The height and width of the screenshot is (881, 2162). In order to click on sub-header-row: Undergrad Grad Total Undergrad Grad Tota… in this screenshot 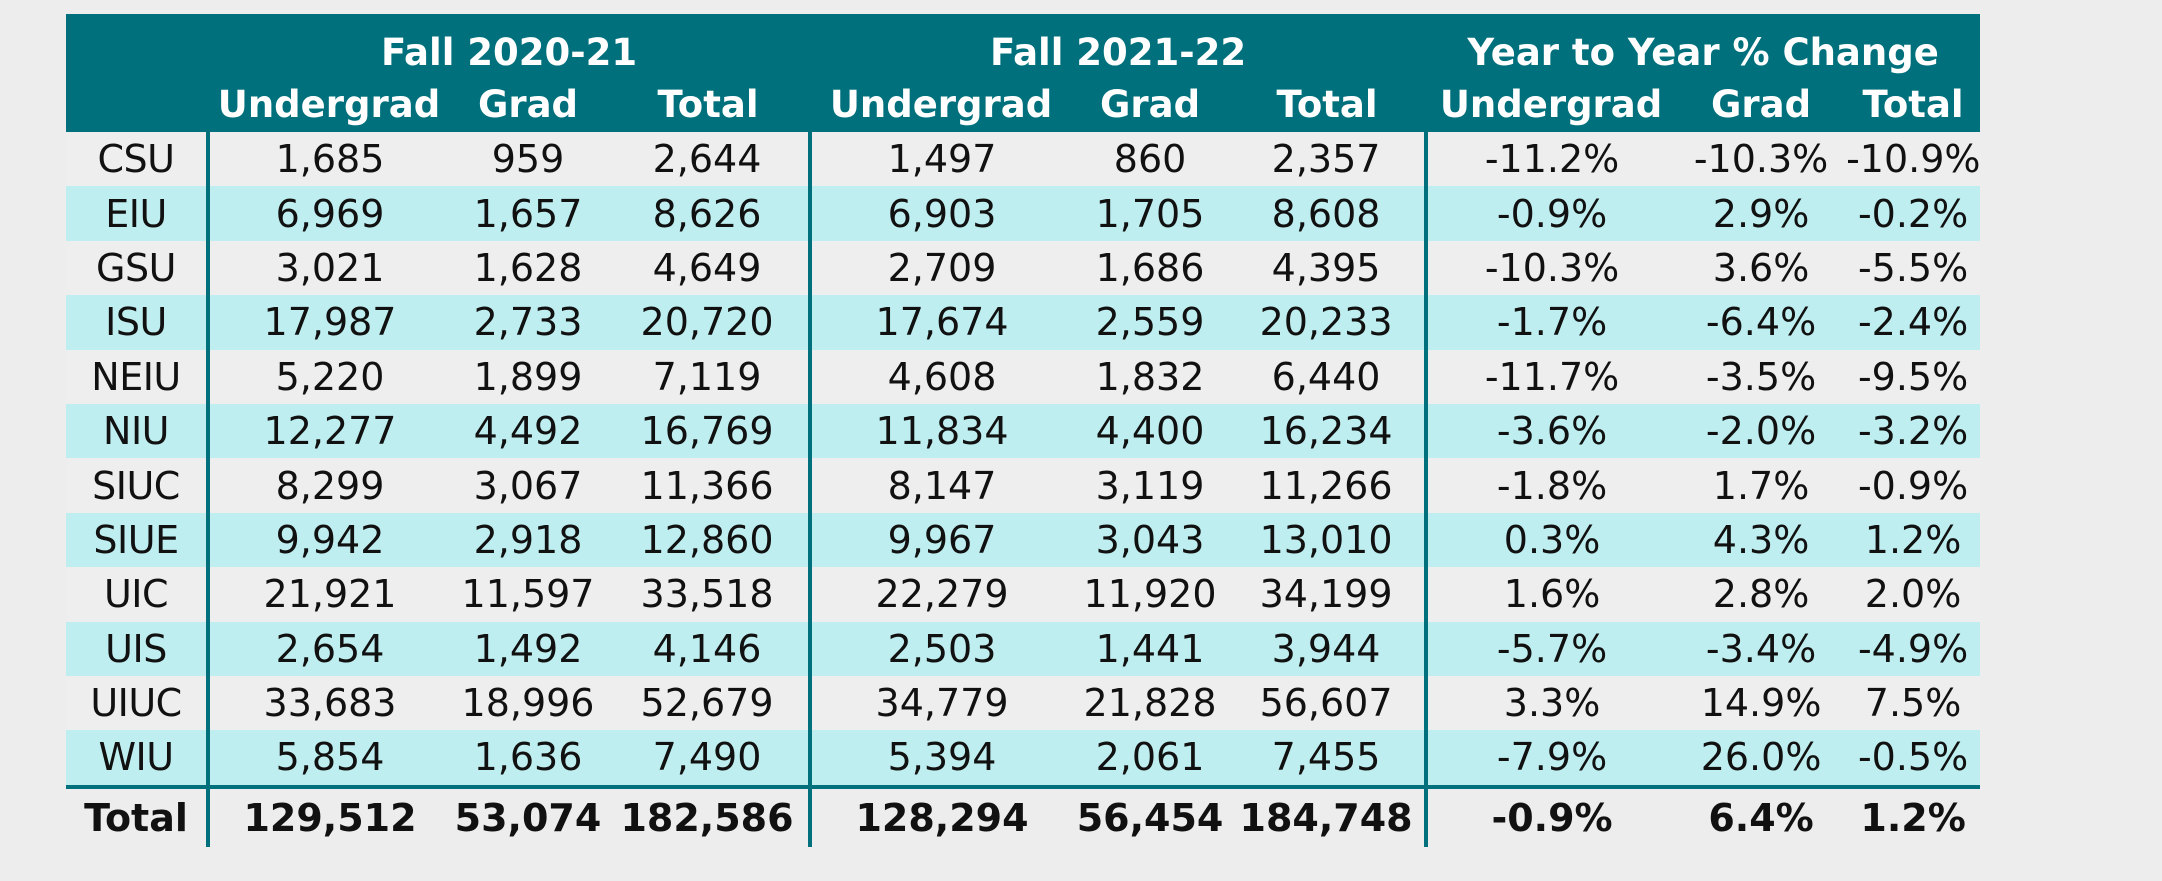, I will do `click(1023, 104)`.